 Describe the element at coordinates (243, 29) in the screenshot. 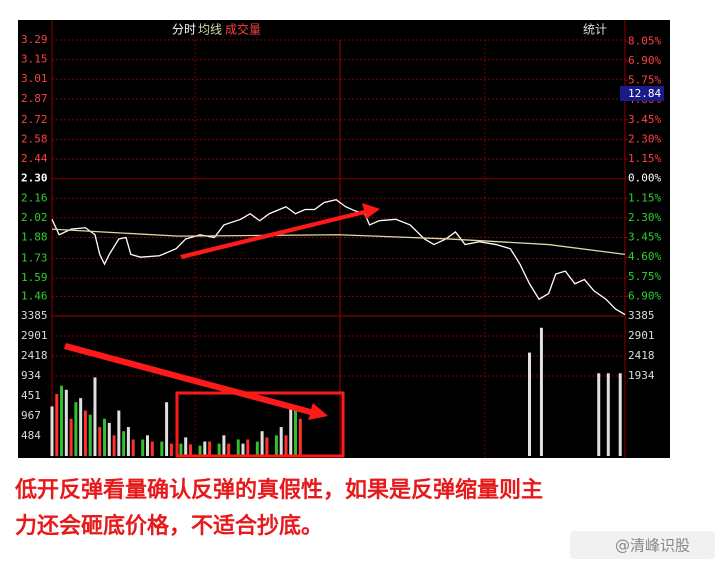

I see `legend-entry: 成交量` at that location.